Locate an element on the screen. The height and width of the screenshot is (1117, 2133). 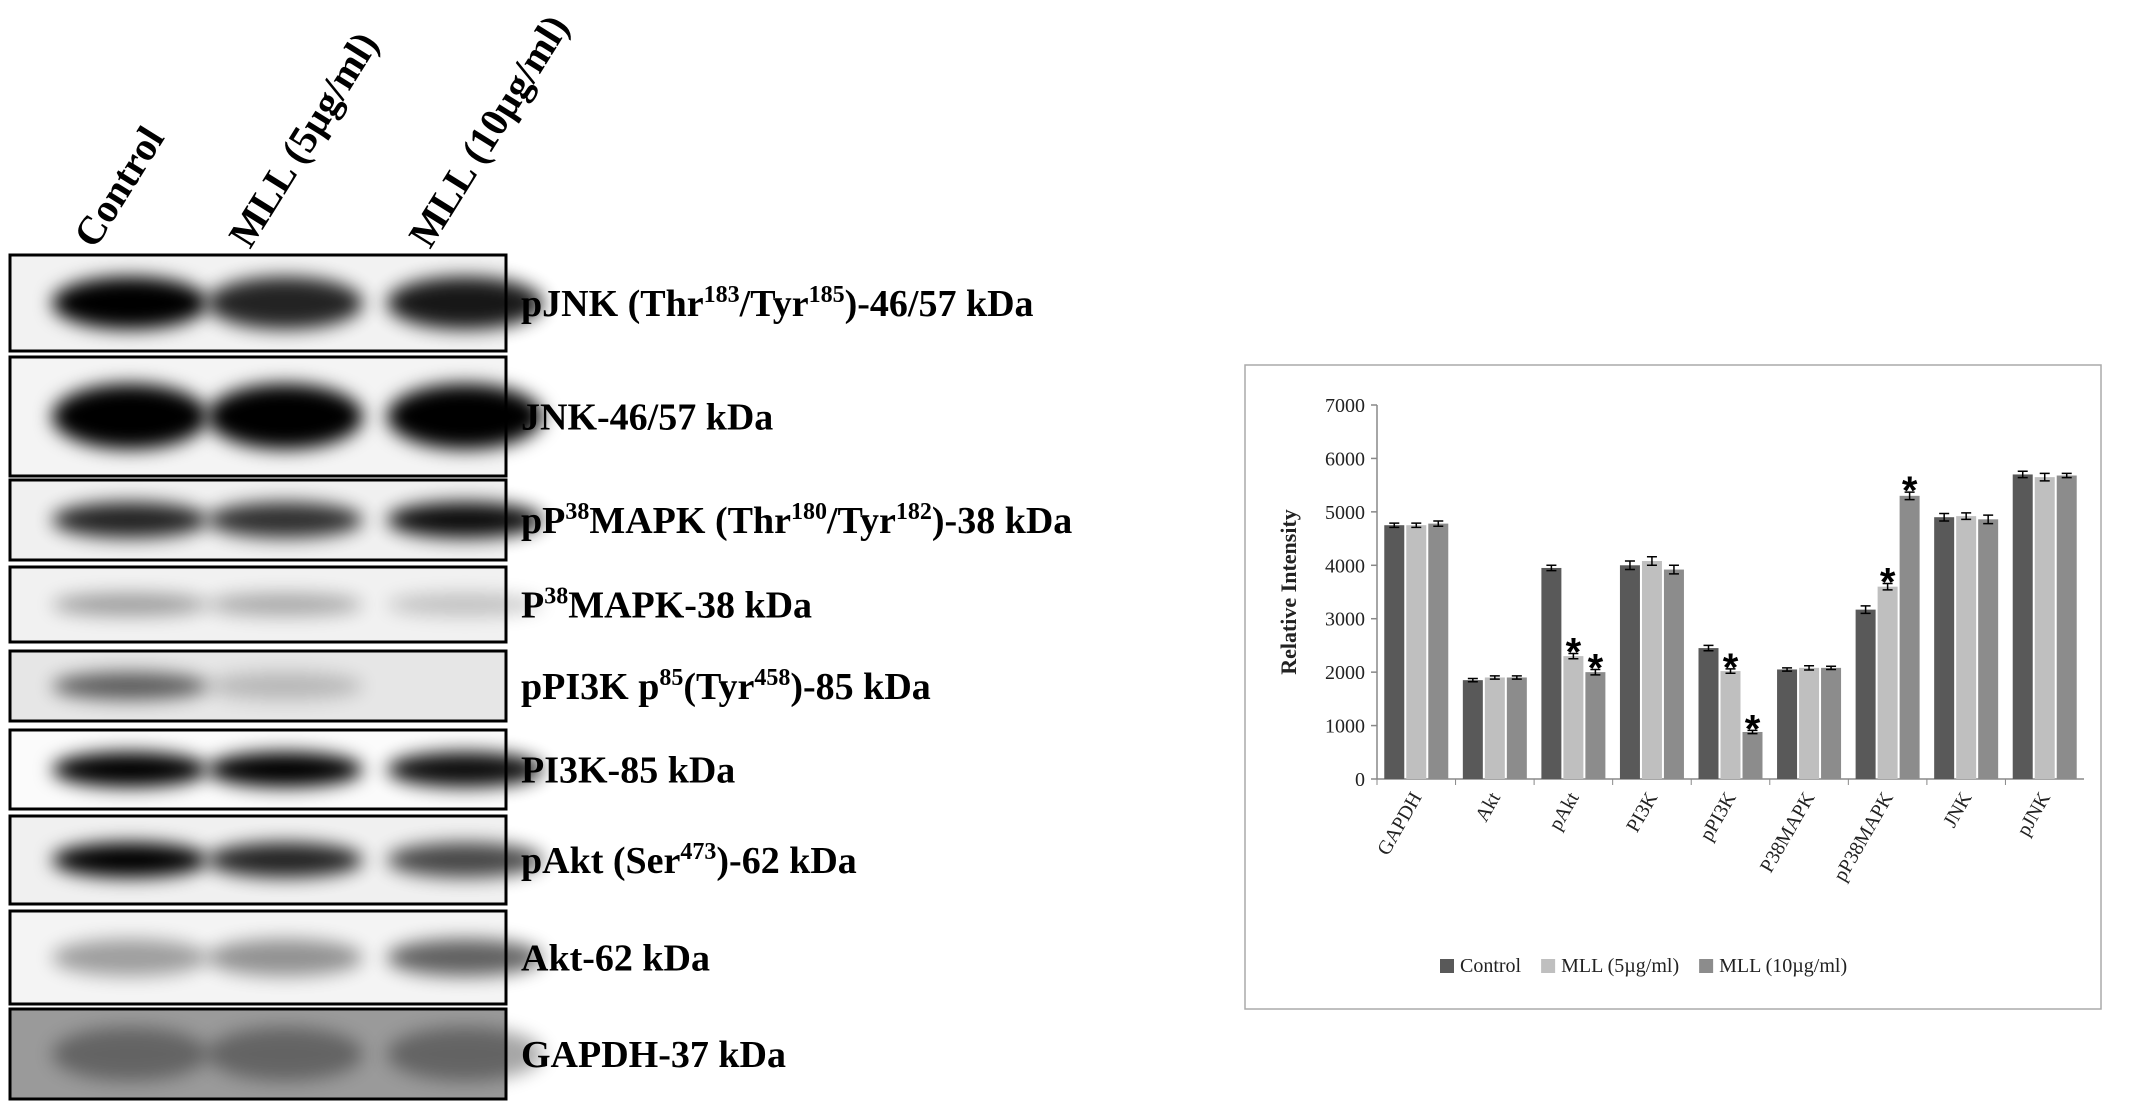
legend-label: MLL (10µg/ml) is located at coordinates (1783, 966).